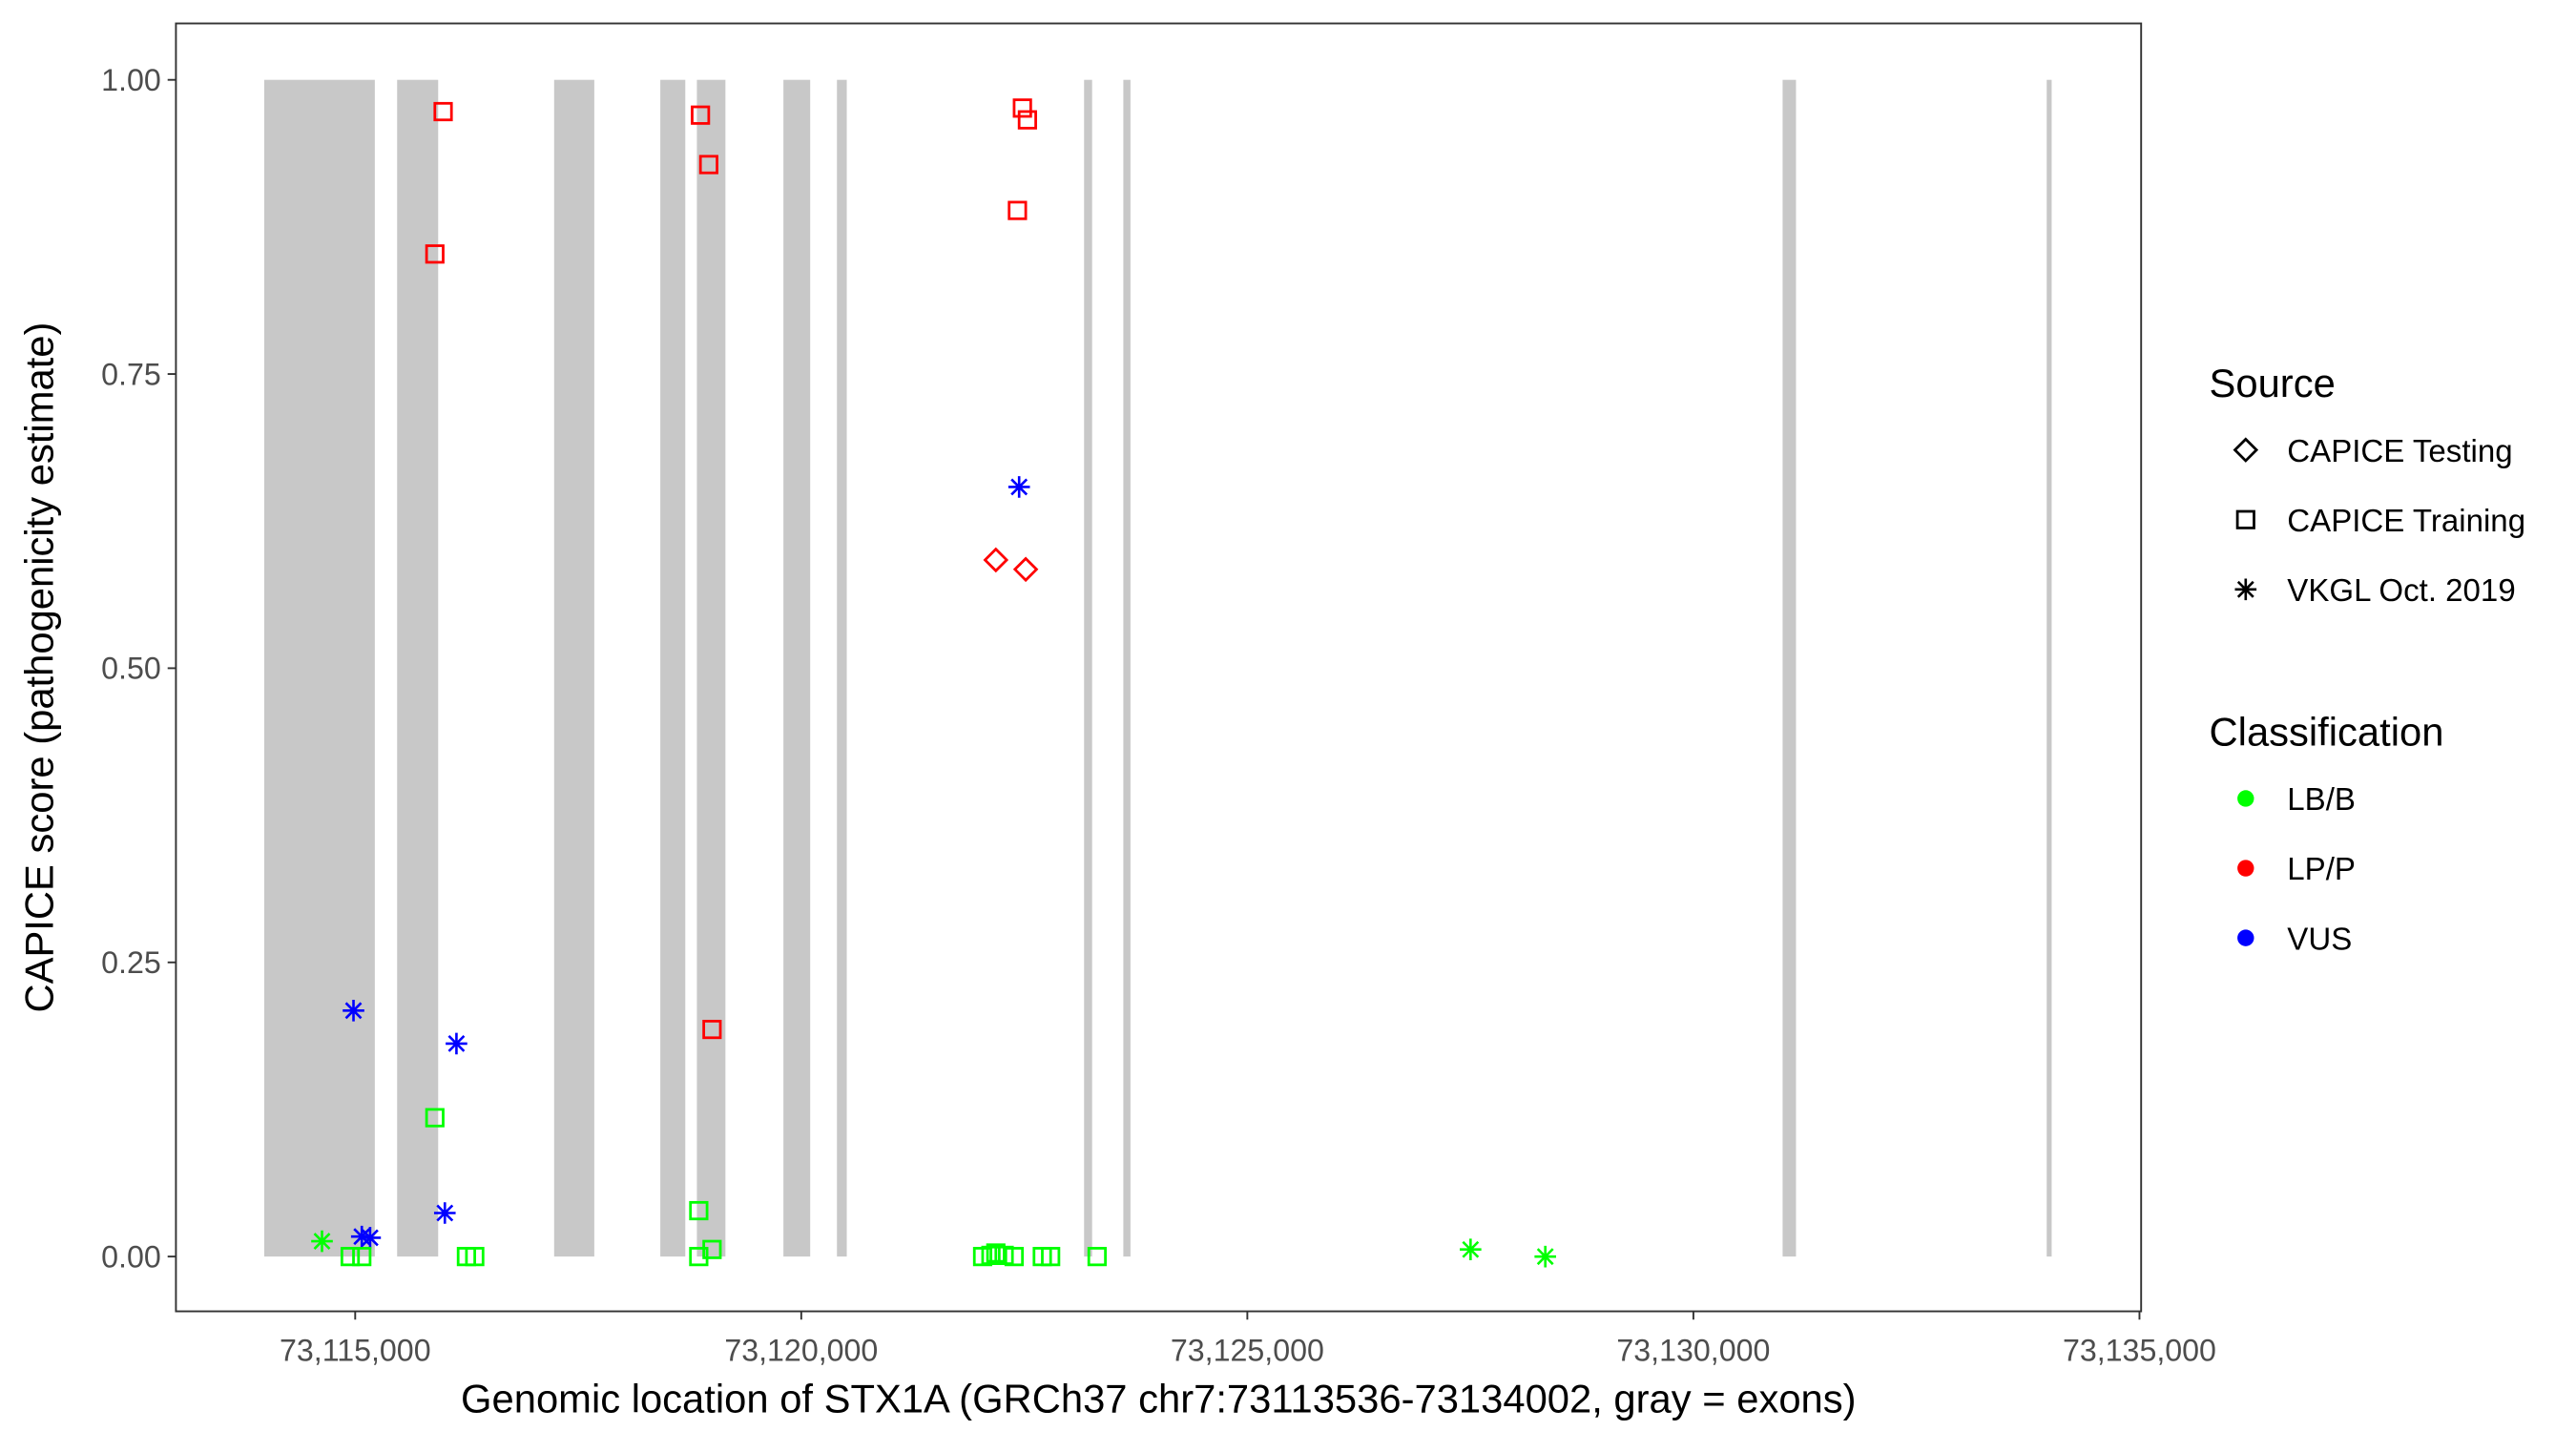 The height and width of the screenshot is (1431, 2576). I want to click on y-tick-label: 1.00, so click(131, 80).